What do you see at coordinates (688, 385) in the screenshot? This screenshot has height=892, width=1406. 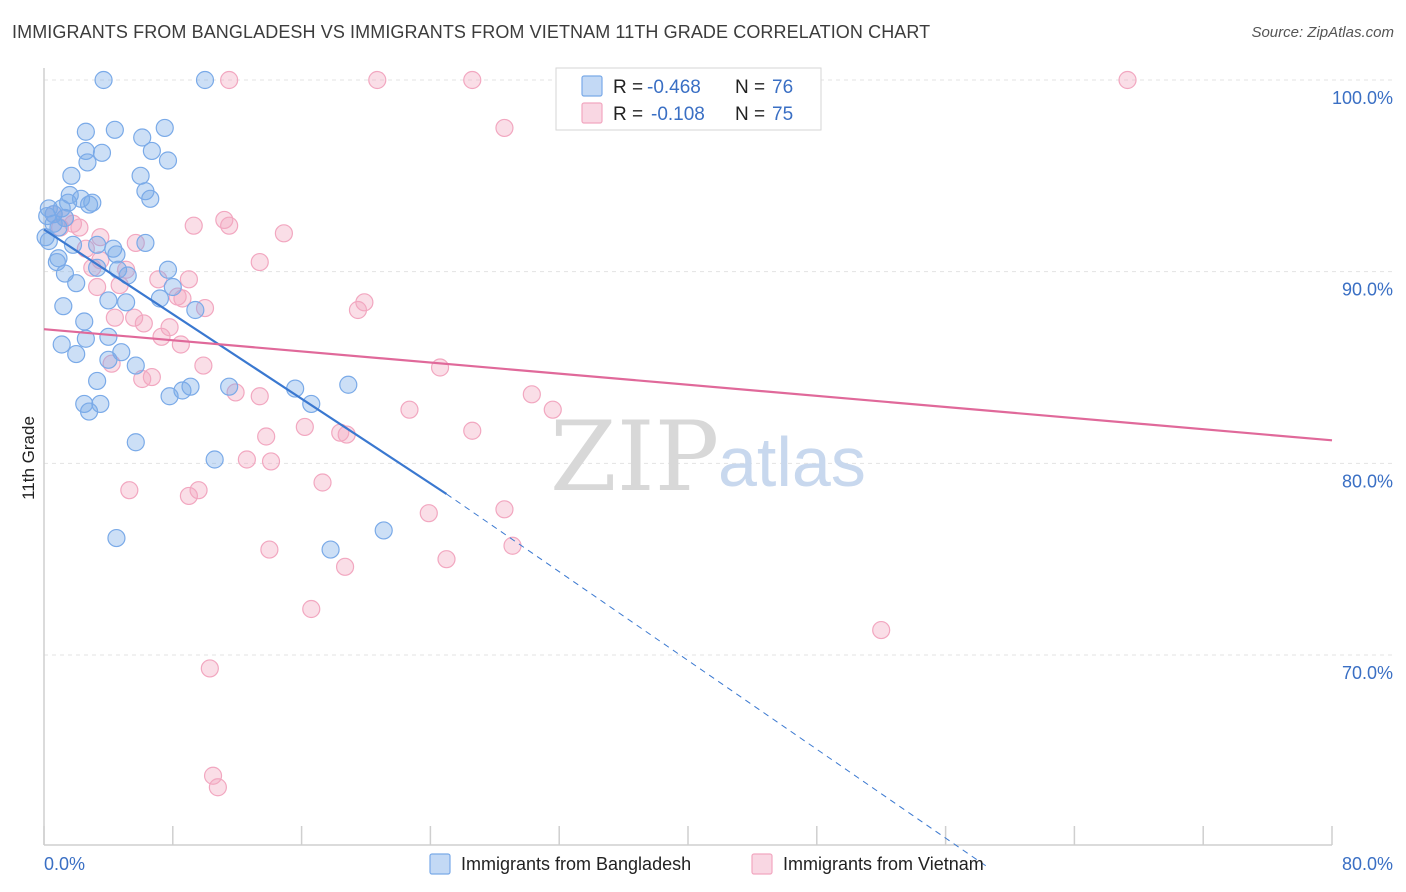 I see `trend-line-vietnam` at bounding box center [688, 385].